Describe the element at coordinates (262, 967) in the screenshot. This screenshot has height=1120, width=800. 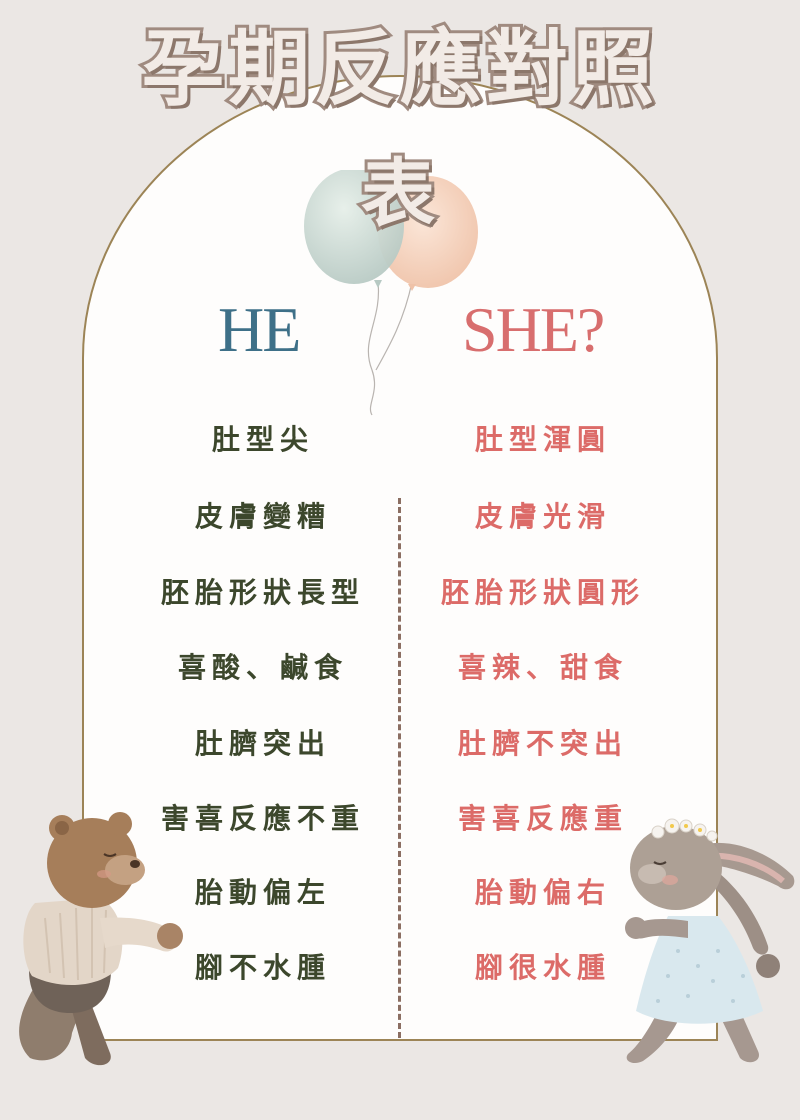
I see `he-item: 腳不水腫` at that location.